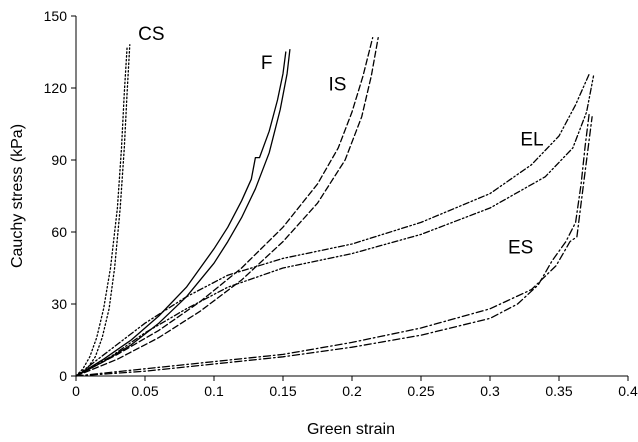  Describe the element at coordinates (267, 63) in the screenshot. I see `series-label-f: F` at that location.